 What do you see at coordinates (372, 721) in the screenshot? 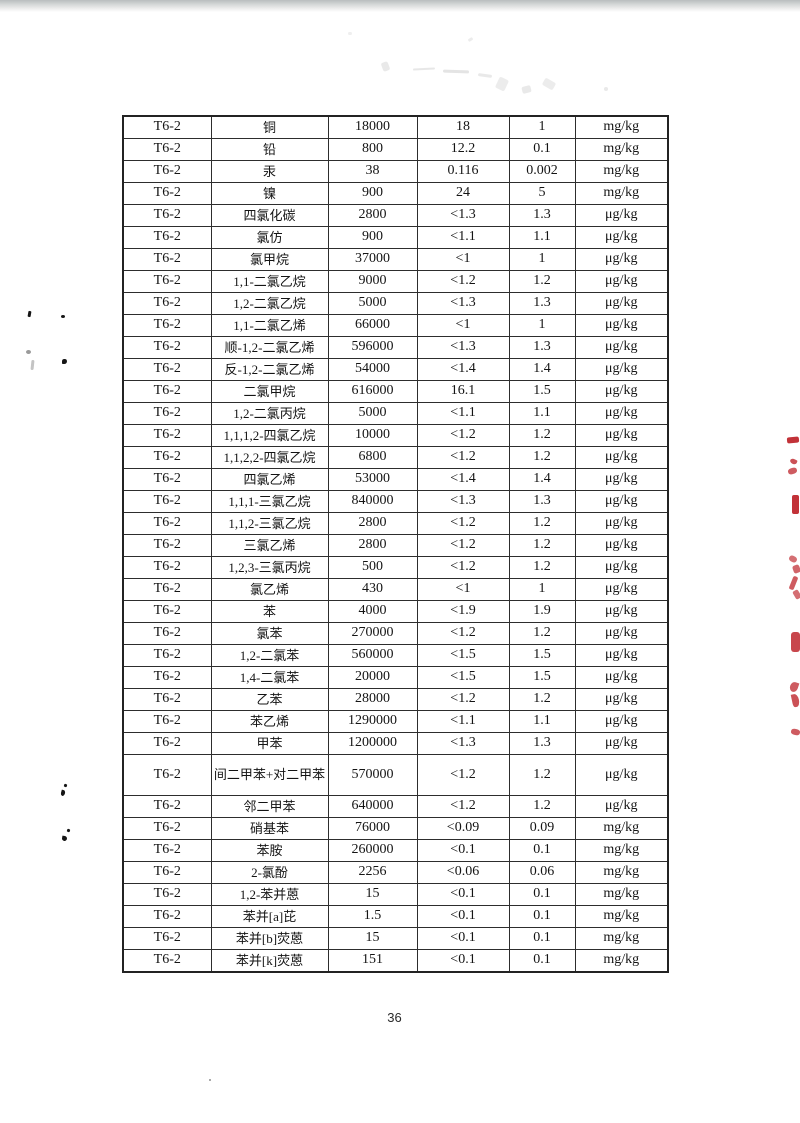
I see `cell-screening-value: 1290000` at bounding box center [372, 721].